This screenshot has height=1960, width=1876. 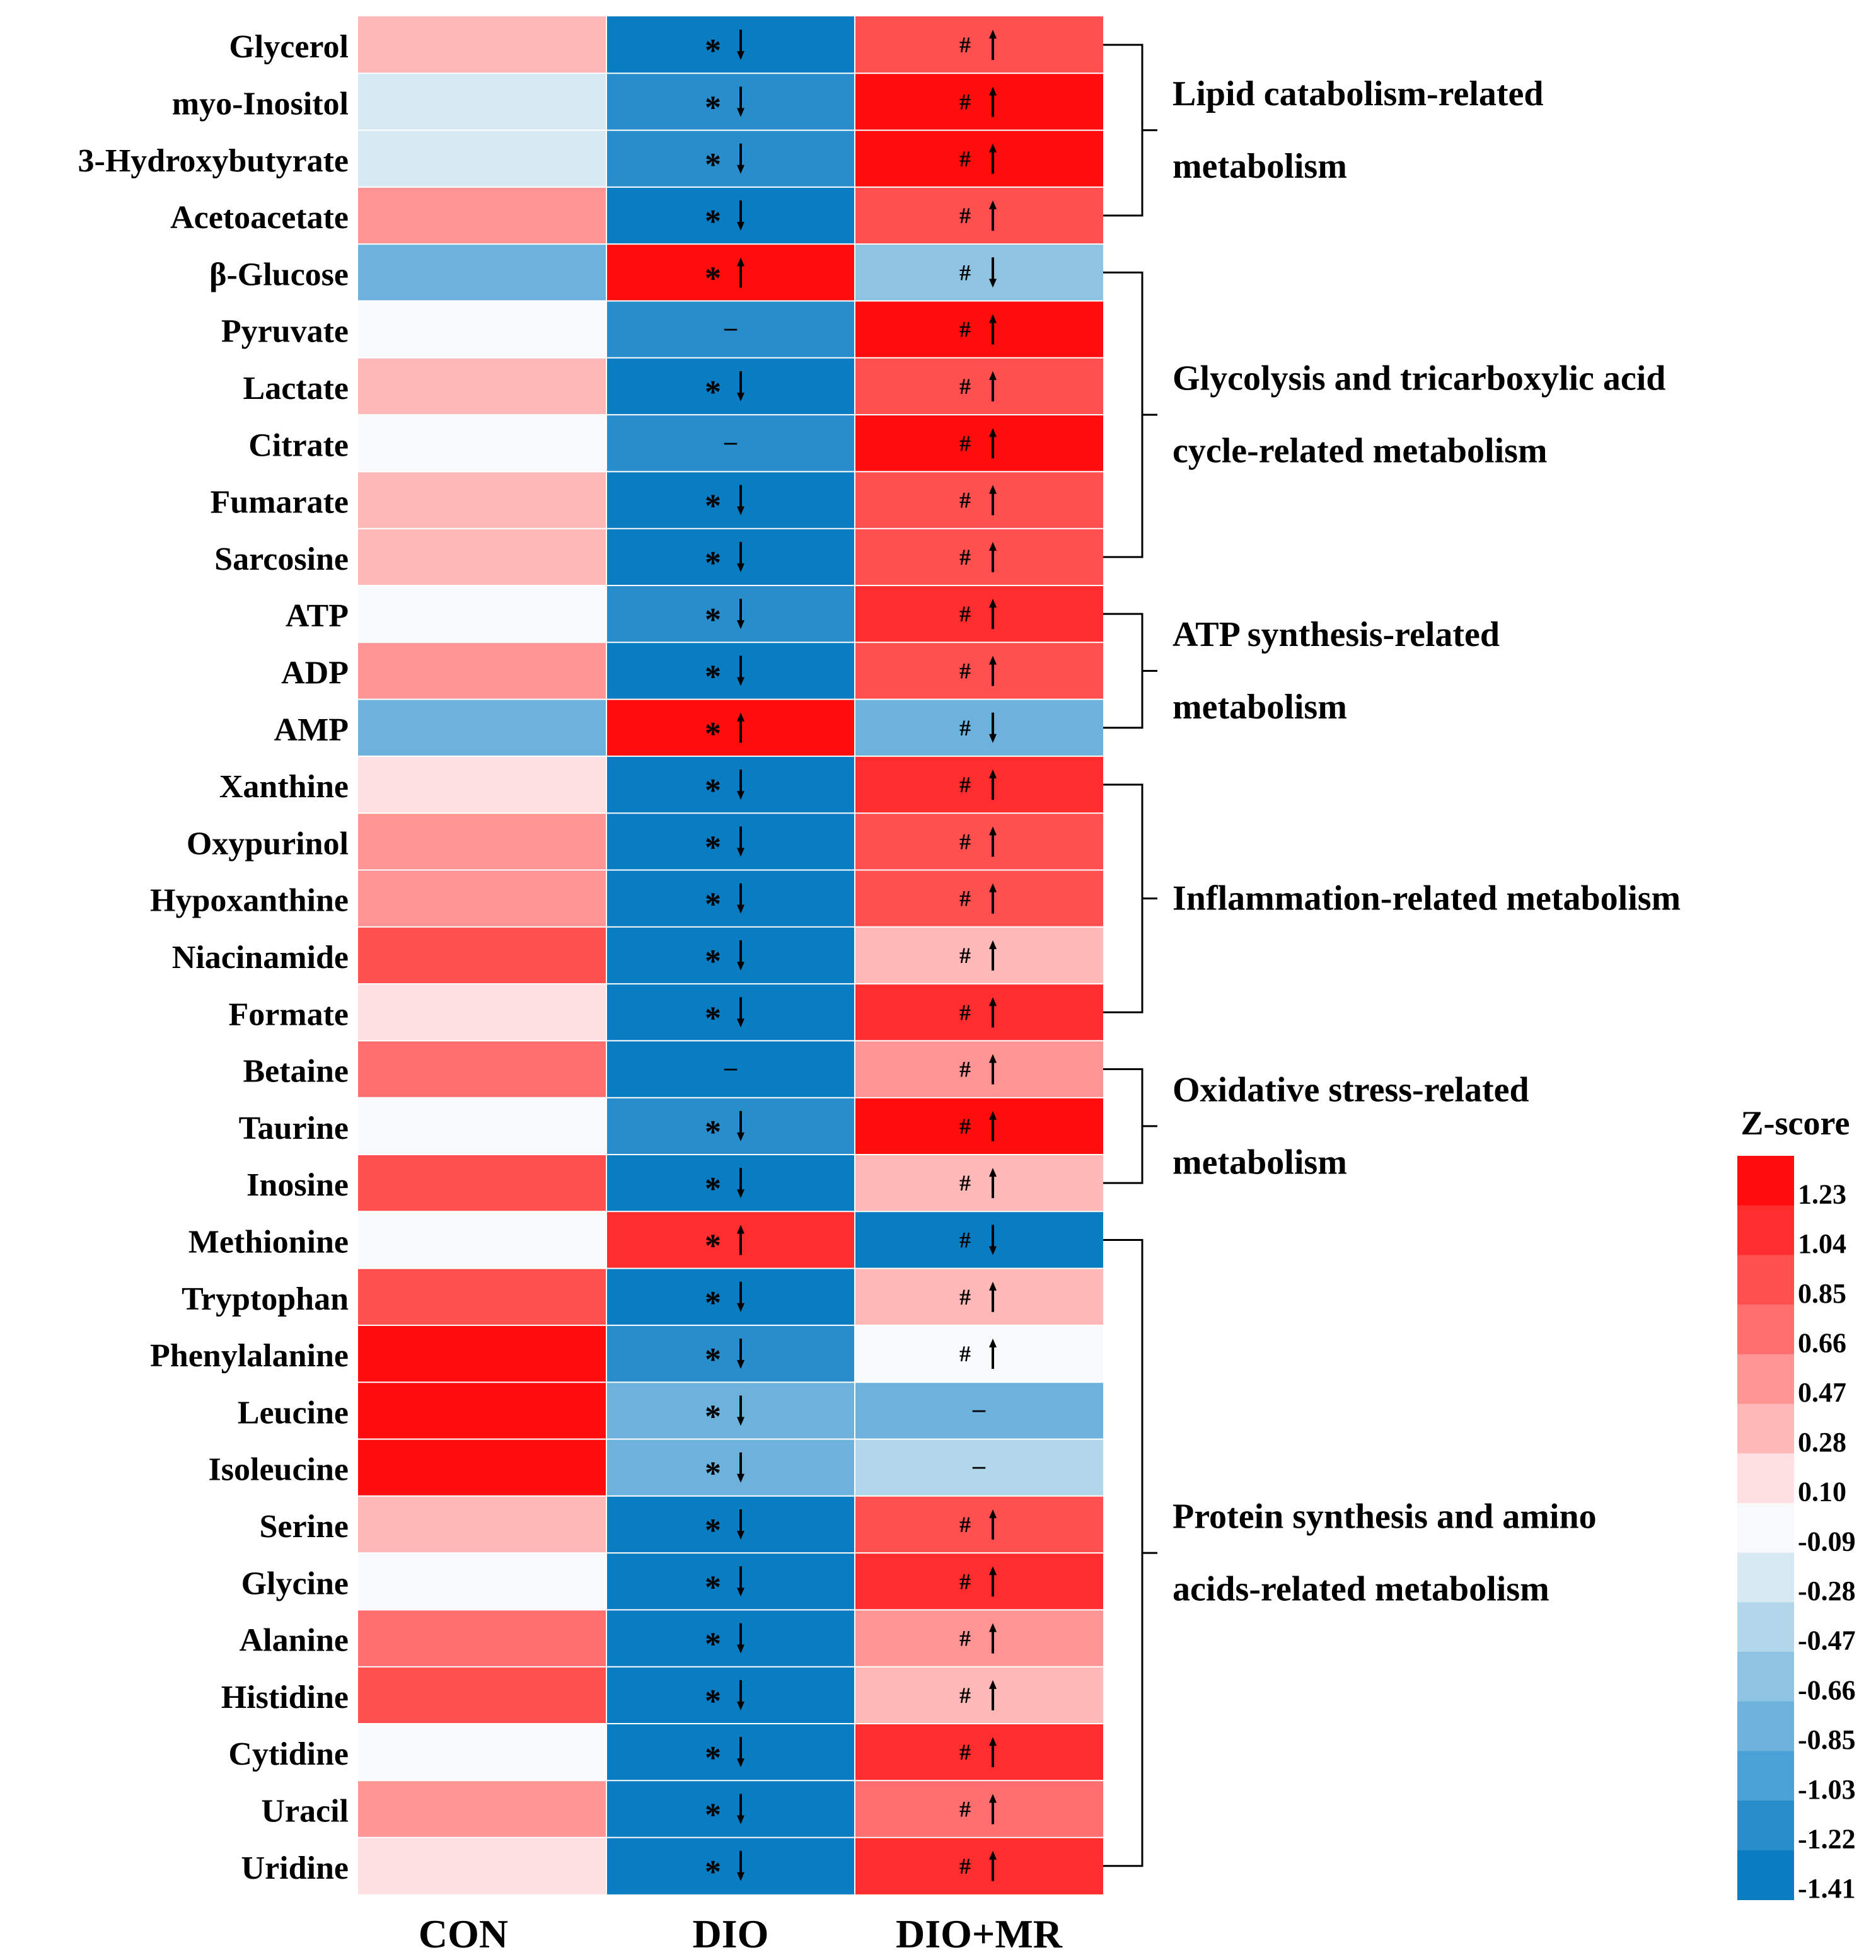 What do you see at coordinates (298, 445) in the screenshot?
I see `row-label: Citrate` at bounding box center [298, 445].